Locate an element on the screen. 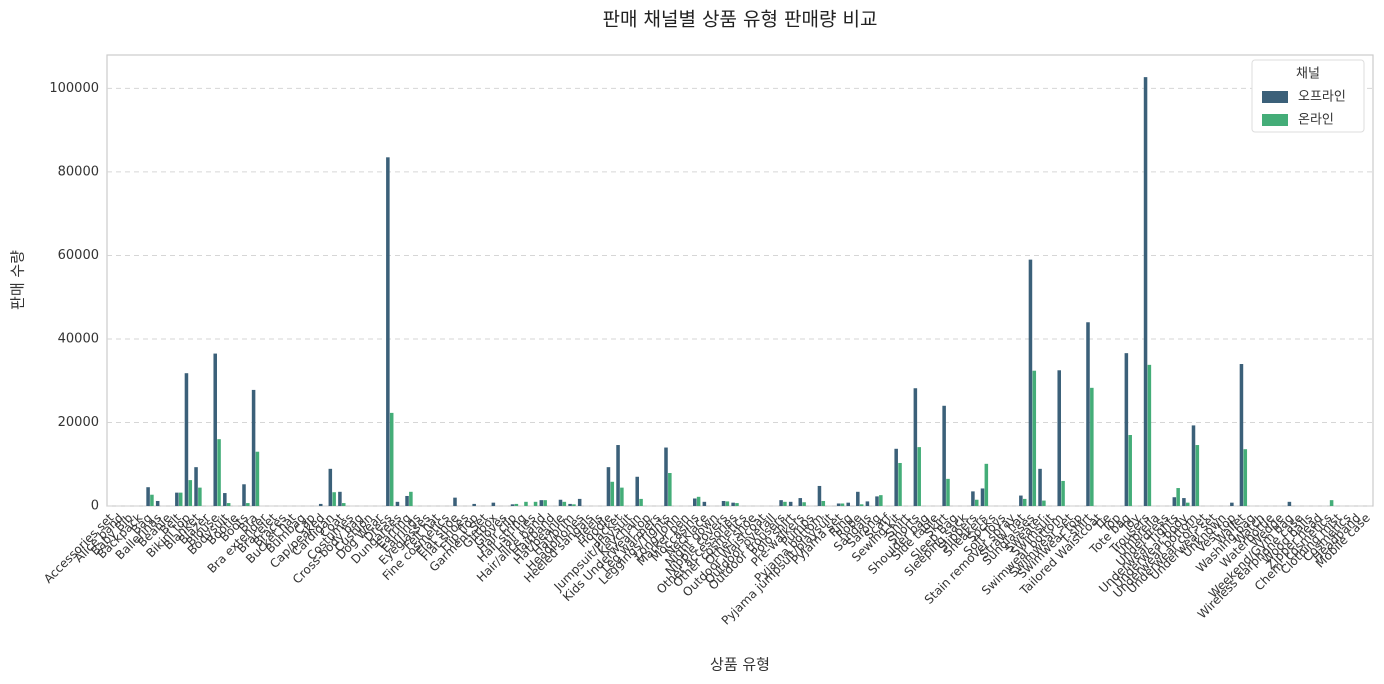 The image size is (1384, 684). legend-label: 오프라인 is located at coordinates (1322, 97).